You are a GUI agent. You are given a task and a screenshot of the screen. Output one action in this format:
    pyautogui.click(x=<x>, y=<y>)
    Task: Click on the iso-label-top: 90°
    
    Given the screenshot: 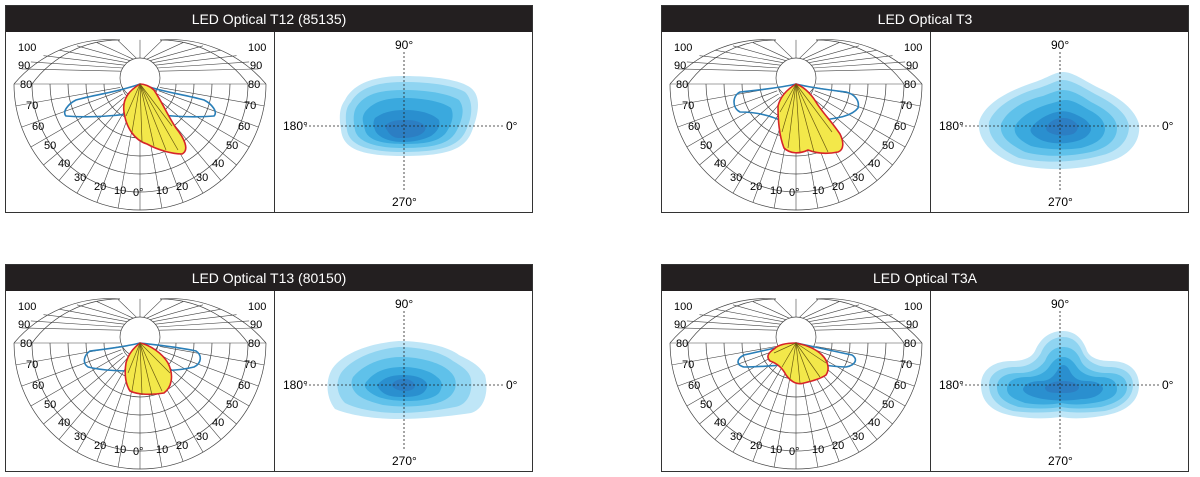 What is the action you would take?
    pyautogui.click(x=404, y=304)
    